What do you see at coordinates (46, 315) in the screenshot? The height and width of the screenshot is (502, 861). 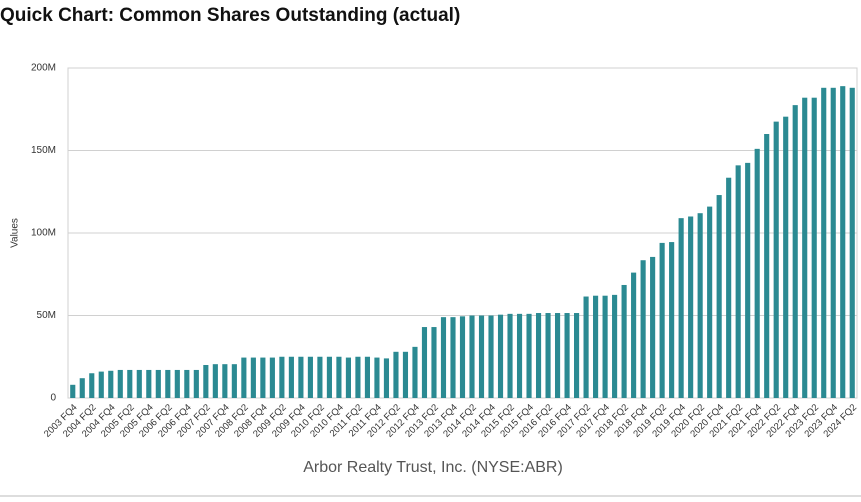 I see `y-tick-label: 50M` at bounding box center [46, 315].